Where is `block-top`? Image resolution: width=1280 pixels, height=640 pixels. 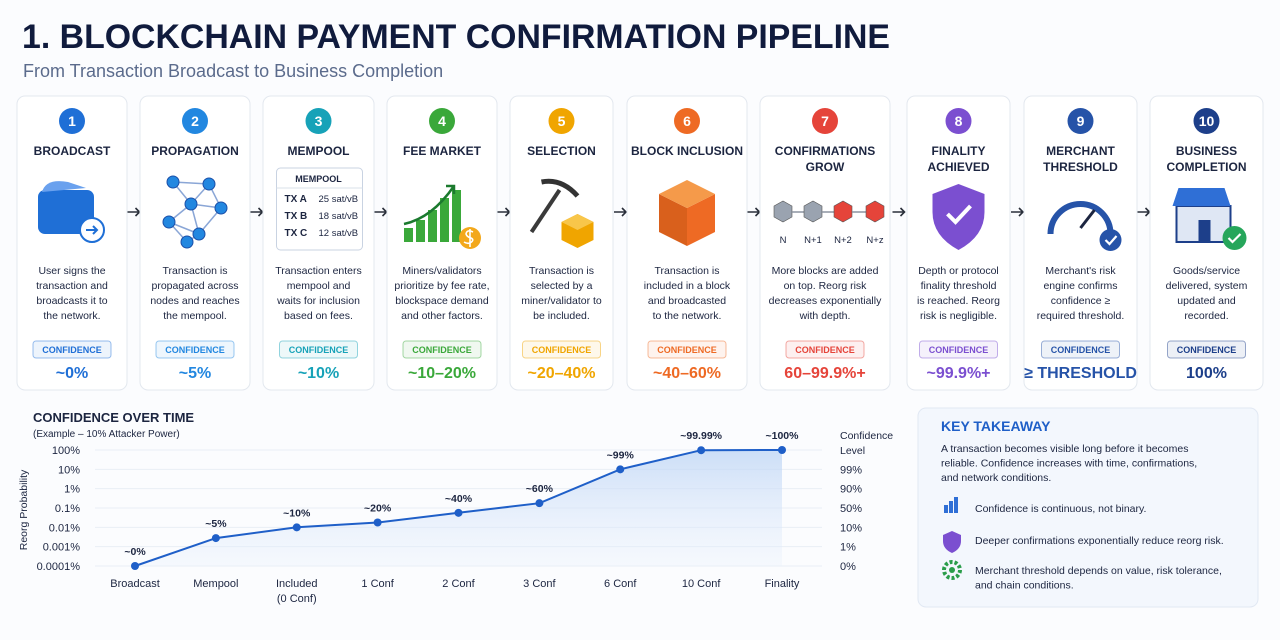 block-top is located at coordinates (687, 194).